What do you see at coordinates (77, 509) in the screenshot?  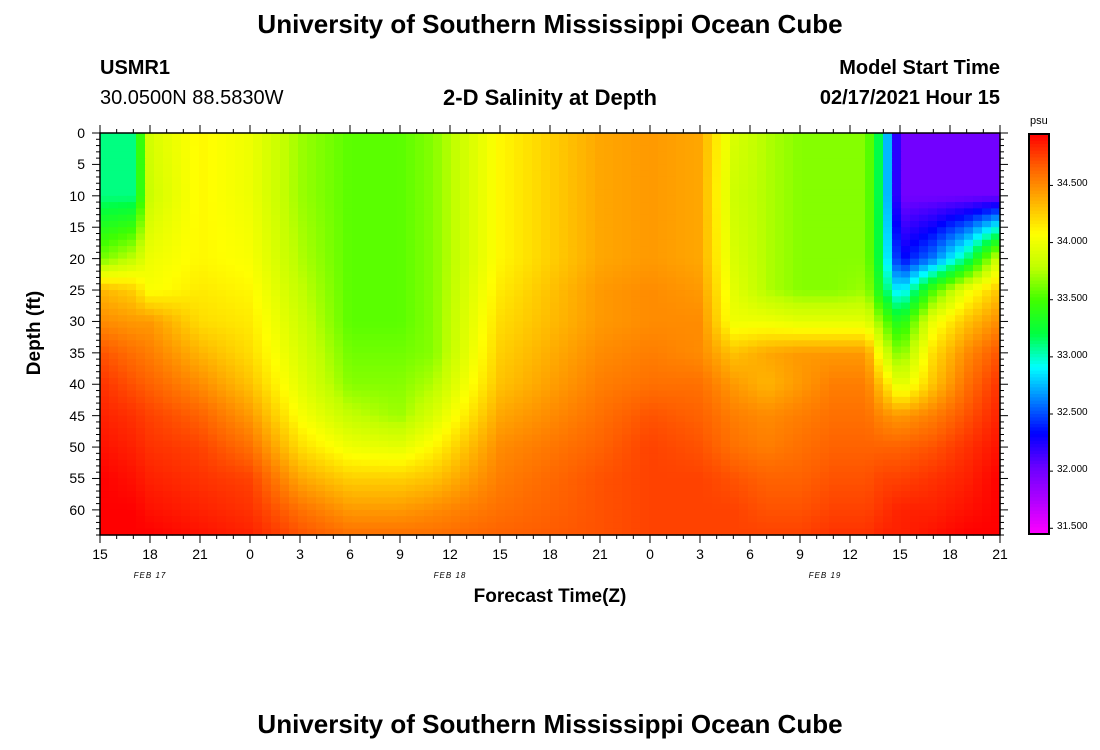 I see `y-tick-label: 60` at bounding box center [77, 509].